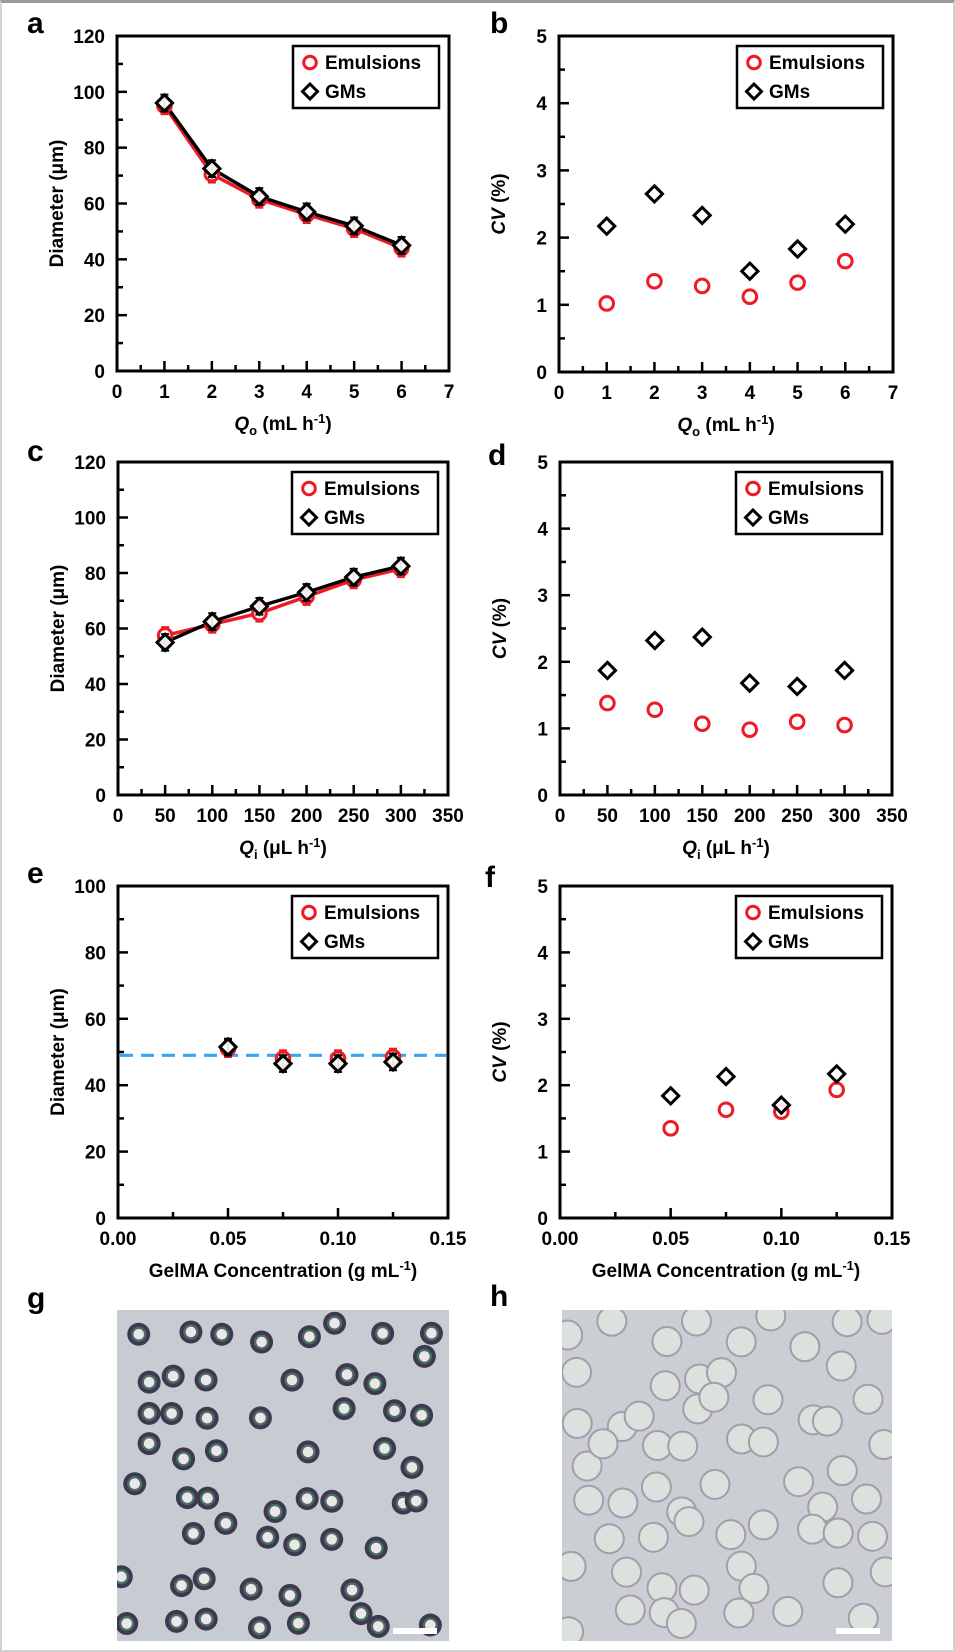 This screenshot has width=955, height=1652. What do you see at coordinates (670, 1239) in the screenshot?
I see `svg-text: 0.05` at bounding box center [670, 1239].